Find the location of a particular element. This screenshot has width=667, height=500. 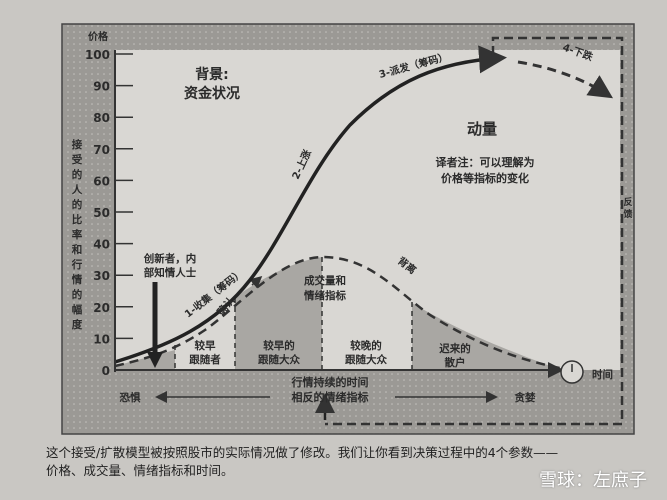

svg-text: 馈 is located at coordinates (627, 214).